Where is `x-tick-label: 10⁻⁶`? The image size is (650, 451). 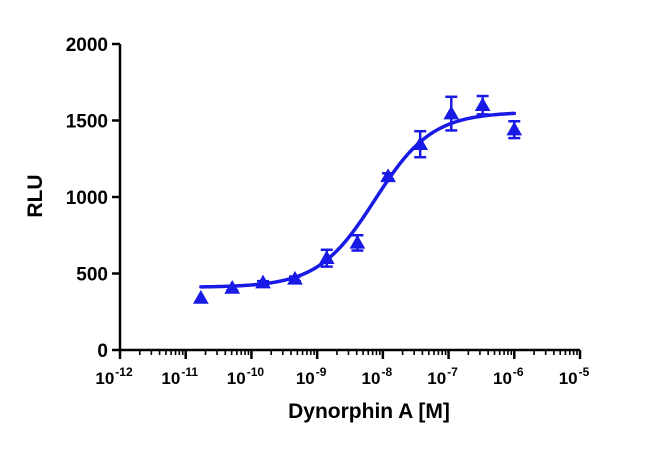 x-tick-label: 10⁻⁶ is located at coordinates (508, 376).